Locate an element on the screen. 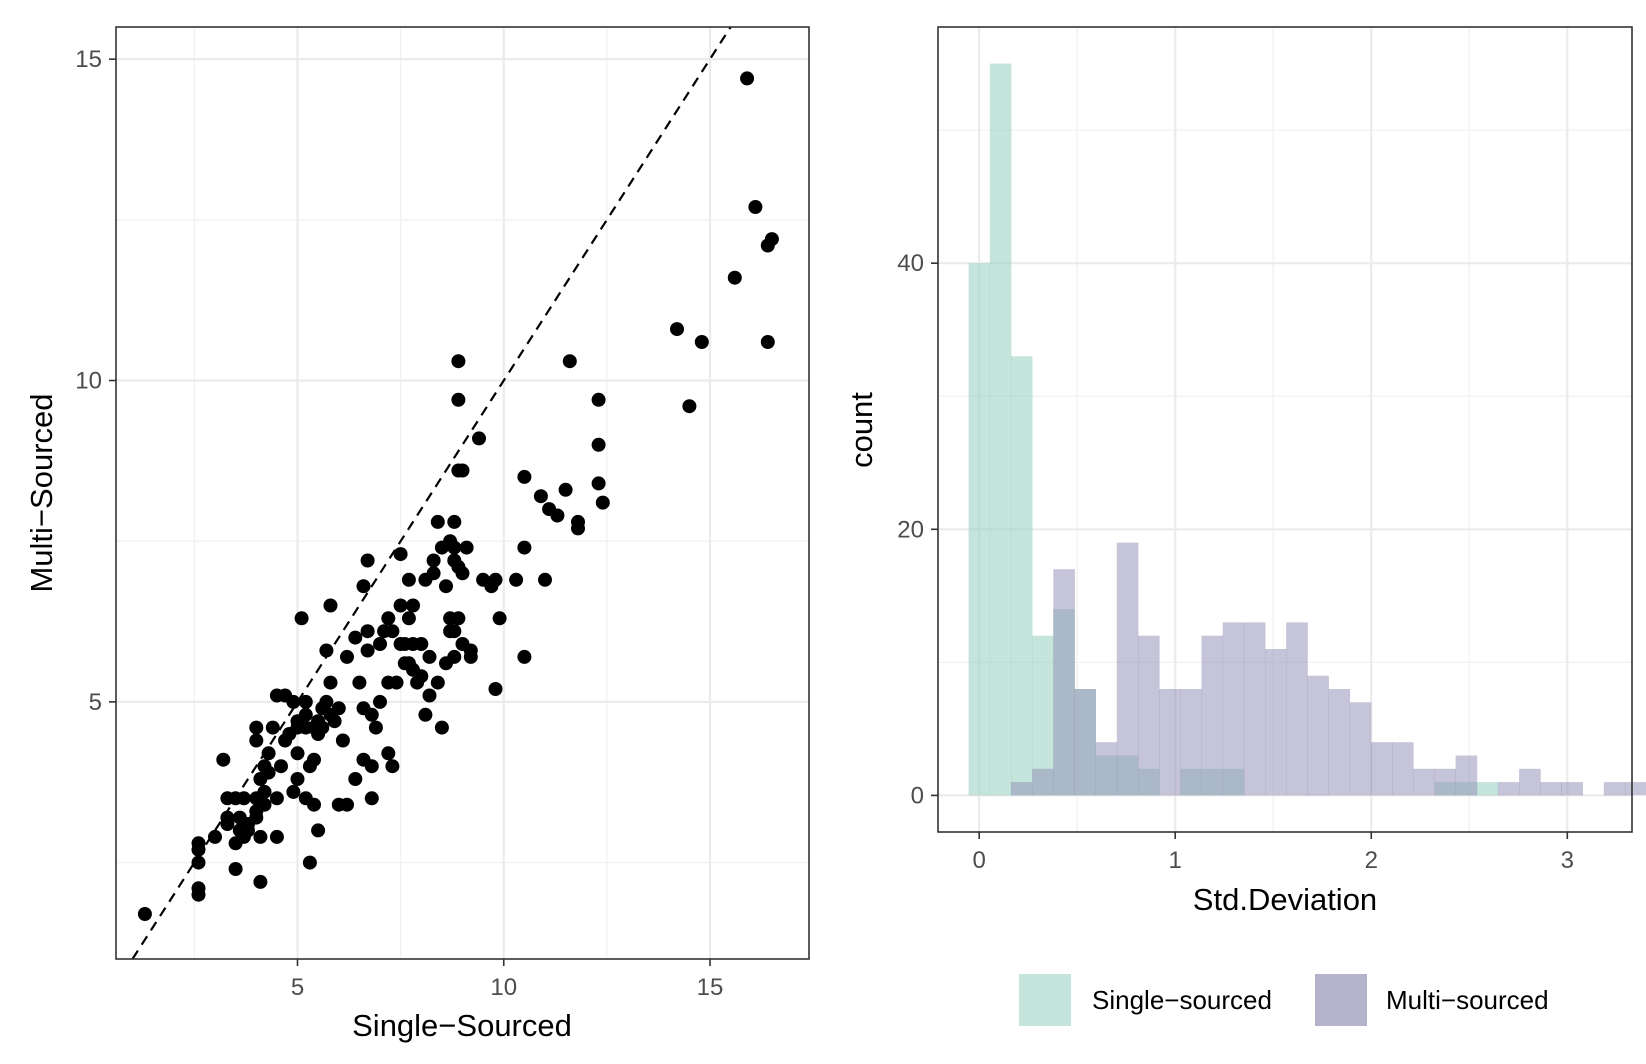  legend-label-multi-sourced: Multi−sourced is located at coordinates (1467, 1000).